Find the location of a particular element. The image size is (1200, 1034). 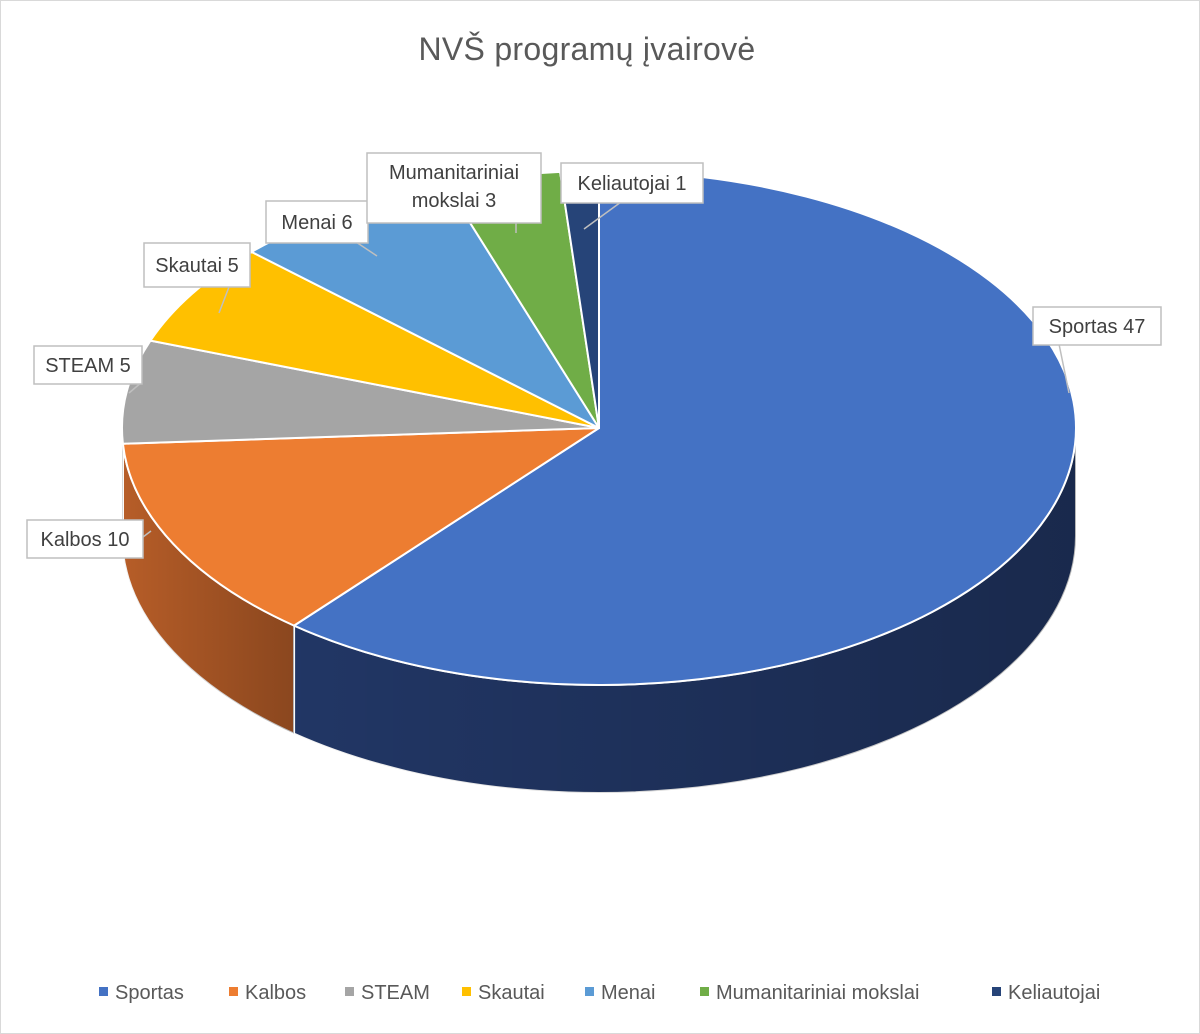

legend-item-mumanitariniai-mokslai: Mumanitariniai mokslai is located at coordinates (809, 993).